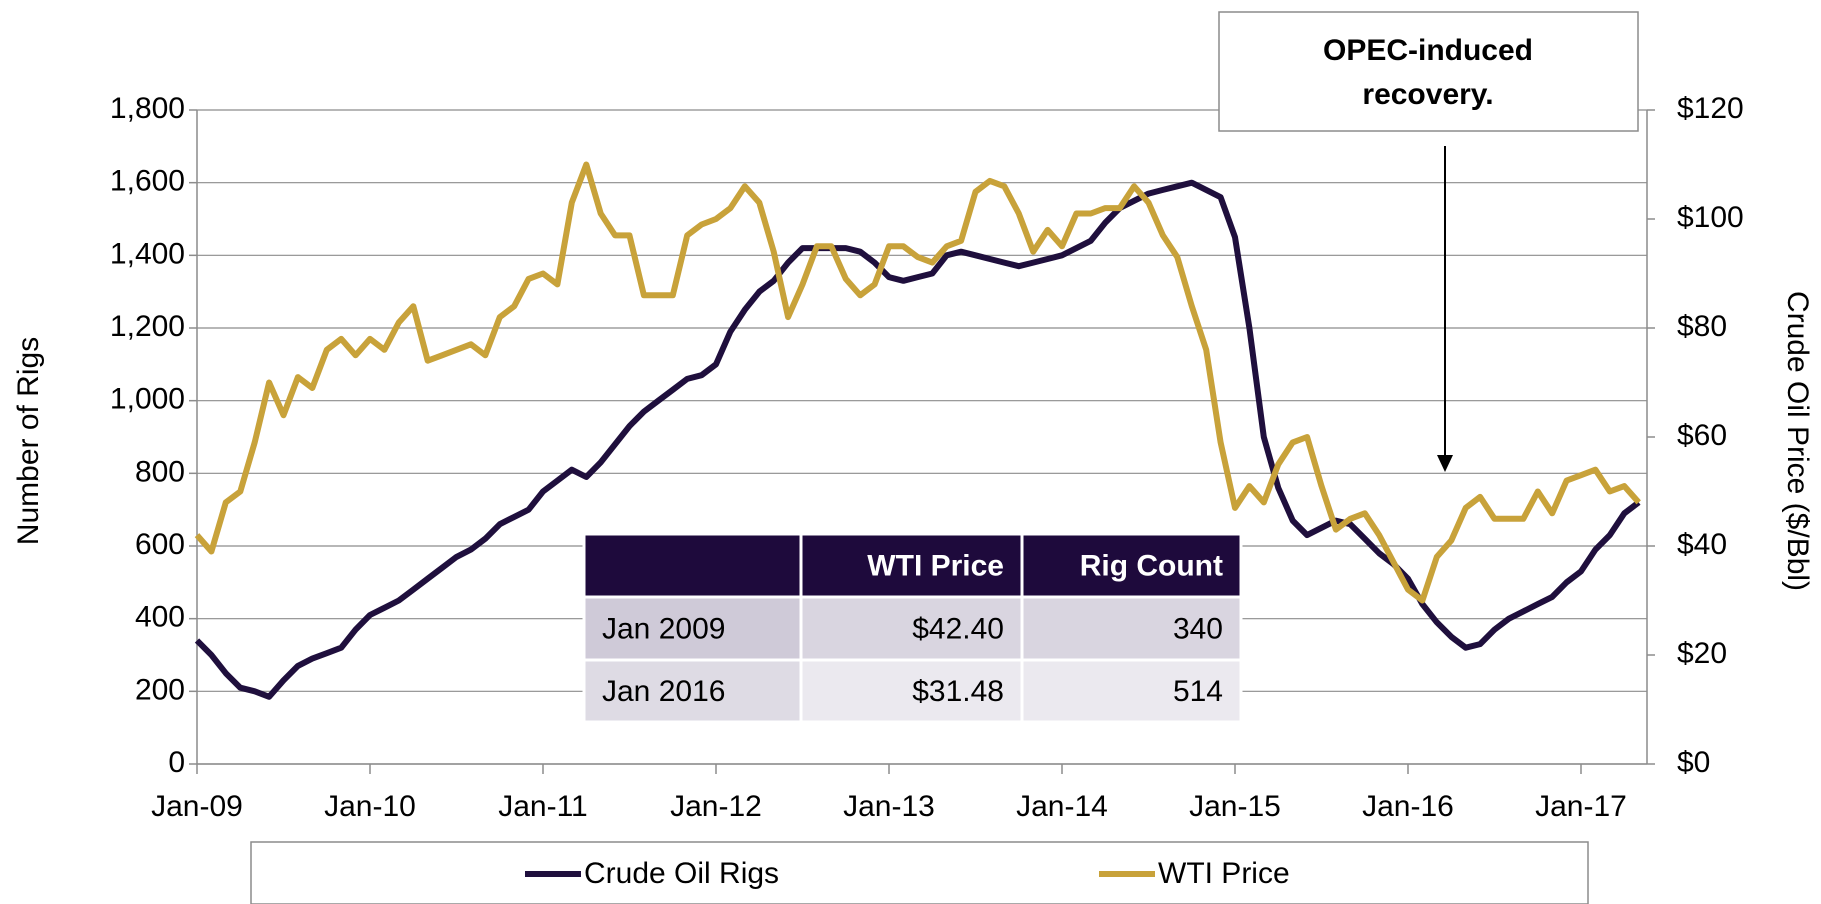 The image size is (1821, 904). What do you see at coordinates (1062, 806) in the screenshot?
I see `x-tick-label: Jan-14` at bounding box center [1062, 806].